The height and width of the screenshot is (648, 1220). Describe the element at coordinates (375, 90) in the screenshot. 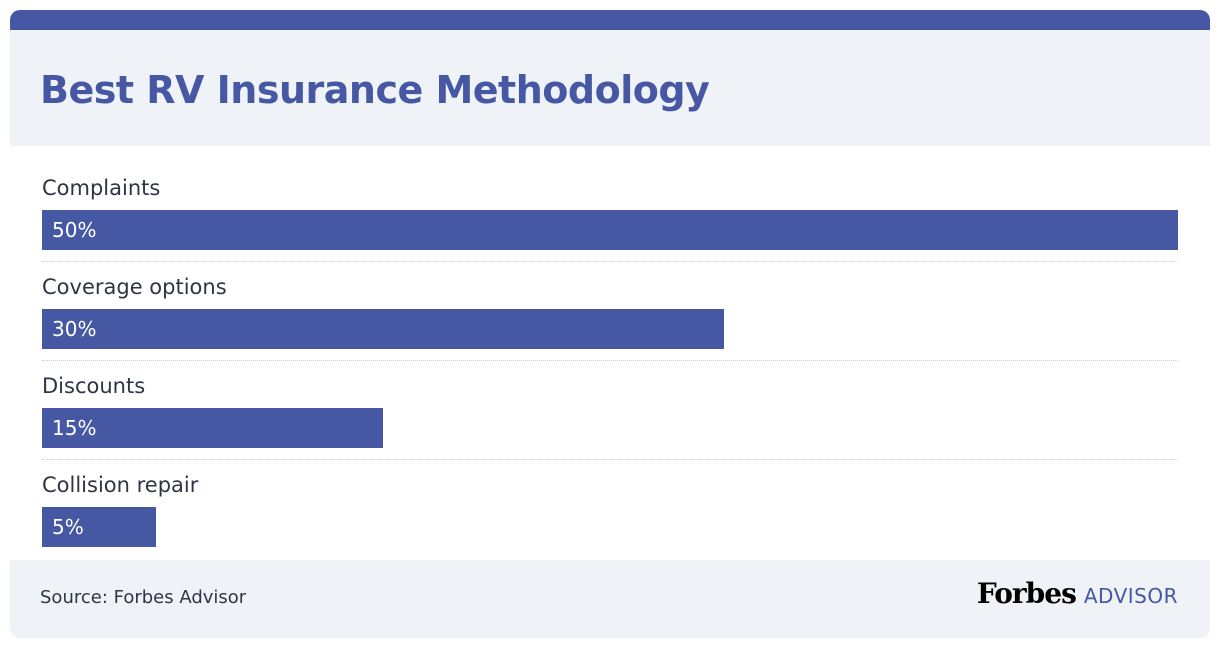

I see `chart-title: Best RV Insurance Methodology` at that location.